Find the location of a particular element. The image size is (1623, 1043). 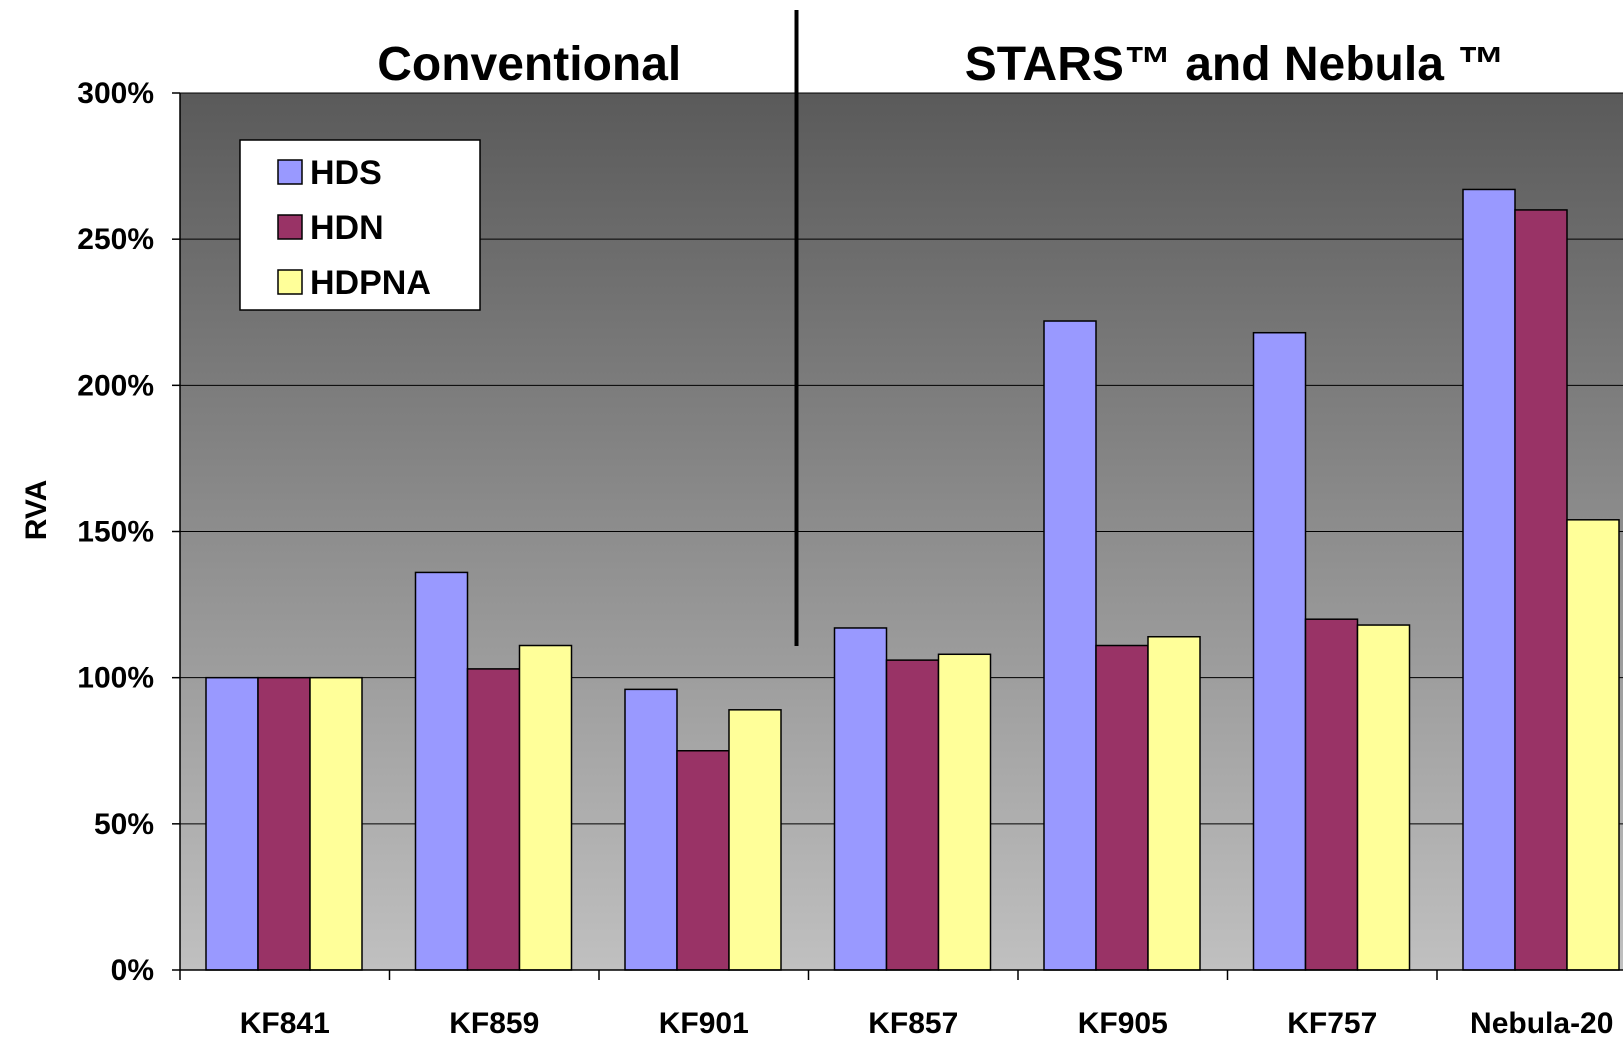

x-category-label: KF857 is located at coordinates (913, 1022).